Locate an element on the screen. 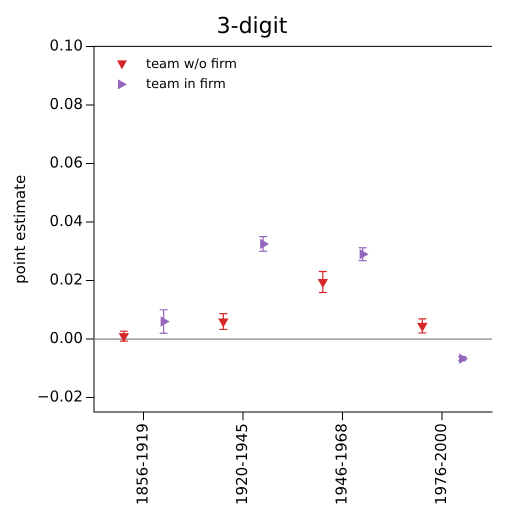 This screenshot has width=506, height=518. y-tick-label: −0.02 is located at coordinates (60, 396).